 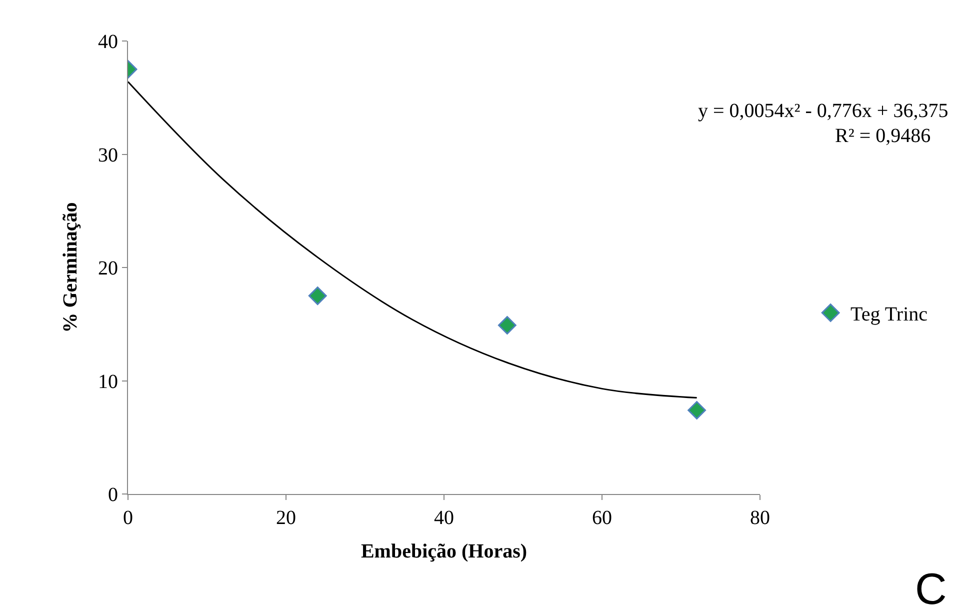 What do you see at coordinates (760, 518) in the screenshot?
I see `x-tick-label: 80` at bounding box center [760, 518].